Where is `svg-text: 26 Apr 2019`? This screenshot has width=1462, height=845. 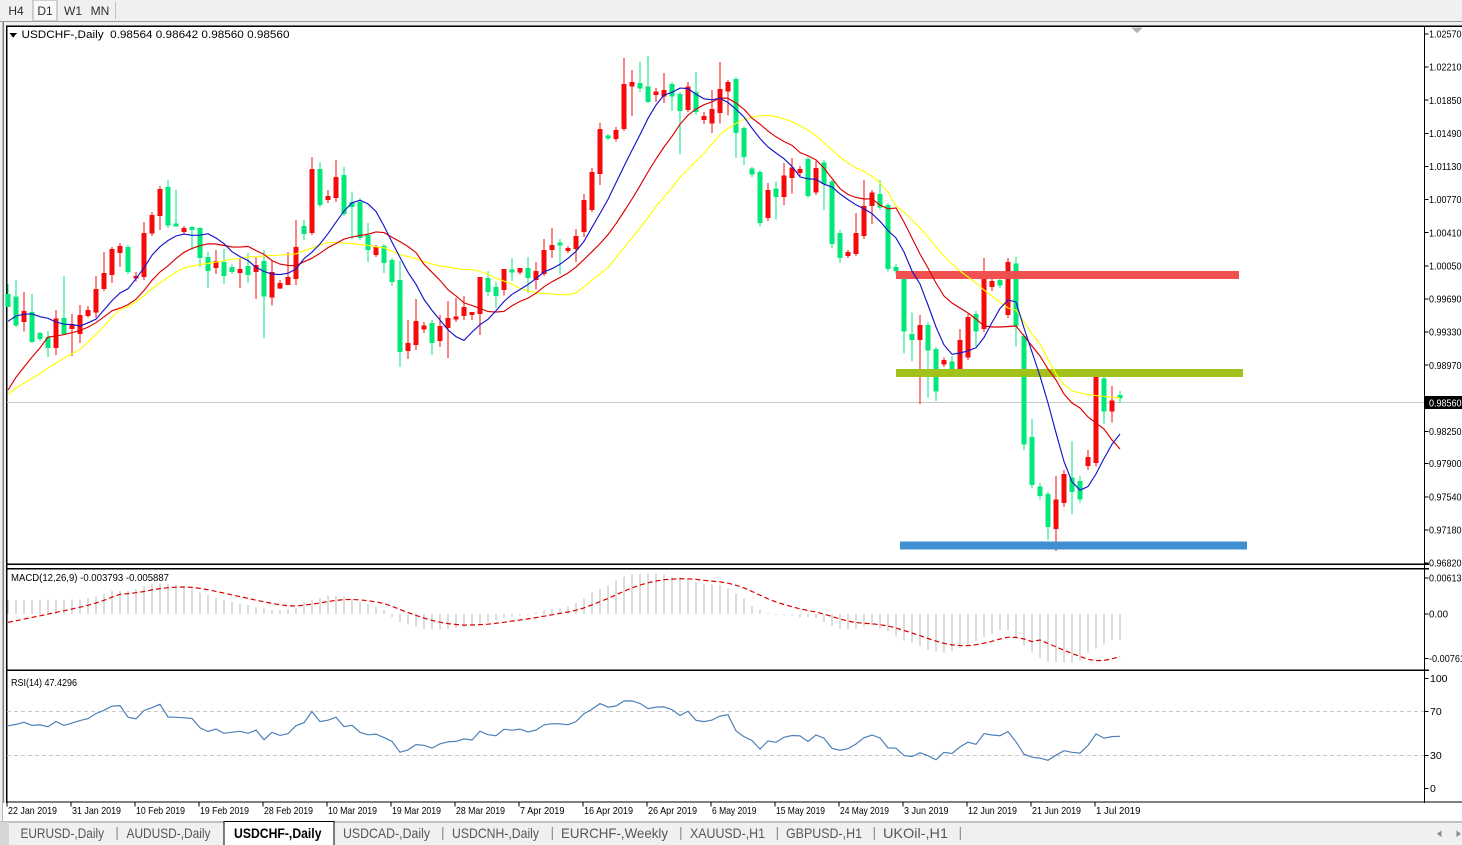 svg-text: 26 Apr 2019 is located at coordinates (672, 811).